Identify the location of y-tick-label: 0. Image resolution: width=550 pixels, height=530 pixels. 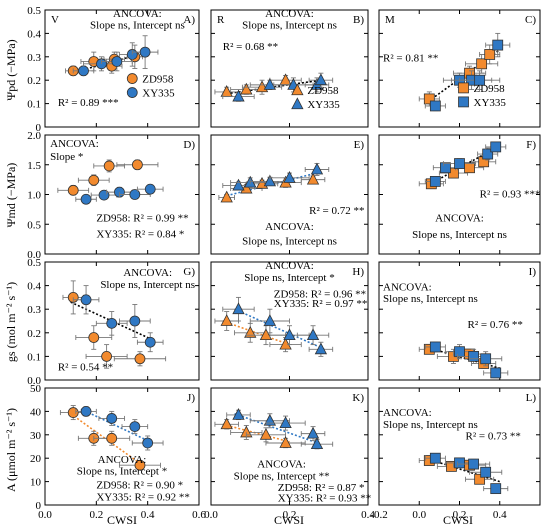
(39, 128).